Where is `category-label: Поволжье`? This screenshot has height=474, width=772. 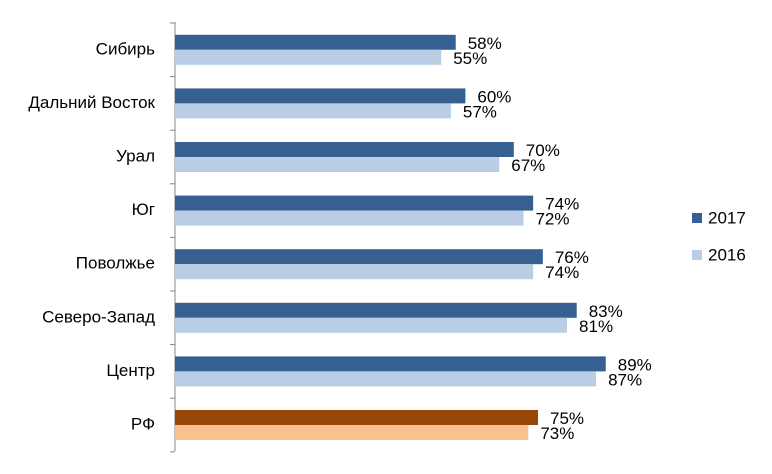 category-label: Поволжье is located at coordinates (115, 263).